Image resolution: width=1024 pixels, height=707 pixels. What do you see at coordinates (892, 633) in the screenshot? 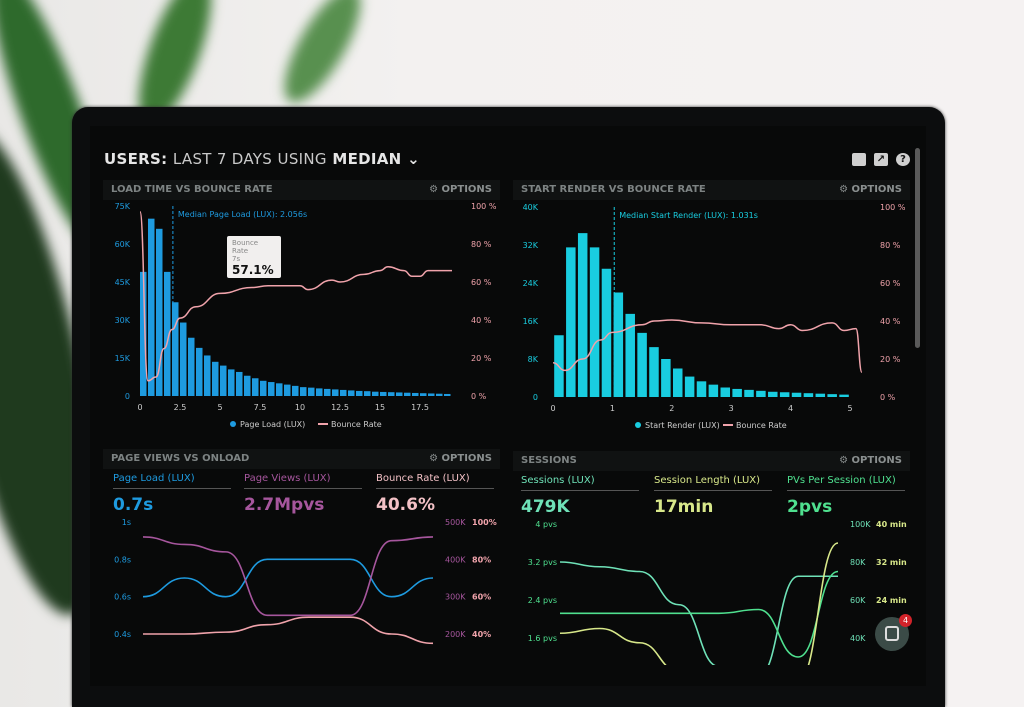
I see `chat-icon` at bounding box center [892, 633].